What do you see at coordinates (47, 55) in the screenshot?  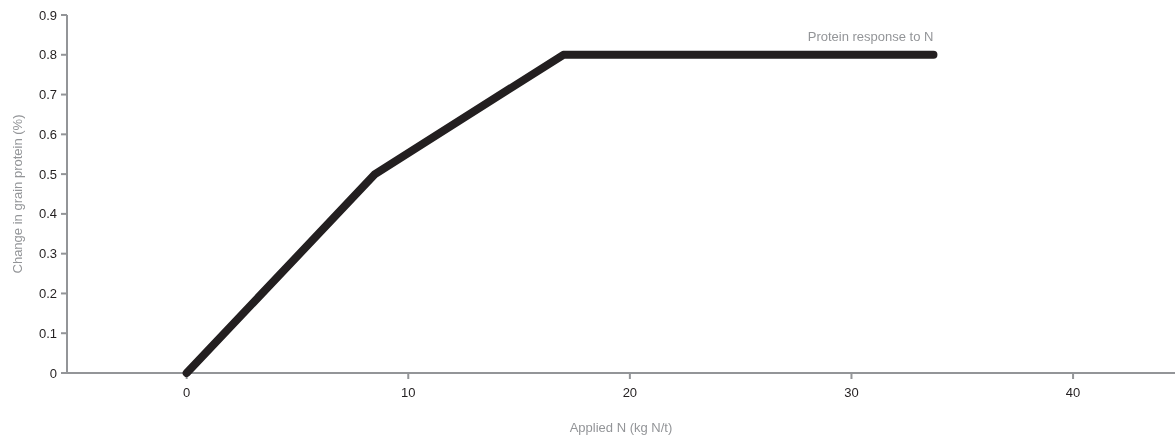 I see `y-tick-label: 0.8` at bounding box center [47, 55].